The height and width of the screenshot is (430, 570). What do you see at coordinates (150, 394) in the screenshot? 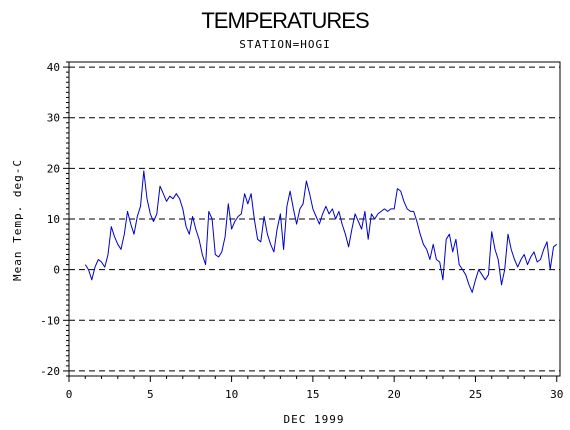
I see `x-tick-label: 5` at bounding box center [150, 394].